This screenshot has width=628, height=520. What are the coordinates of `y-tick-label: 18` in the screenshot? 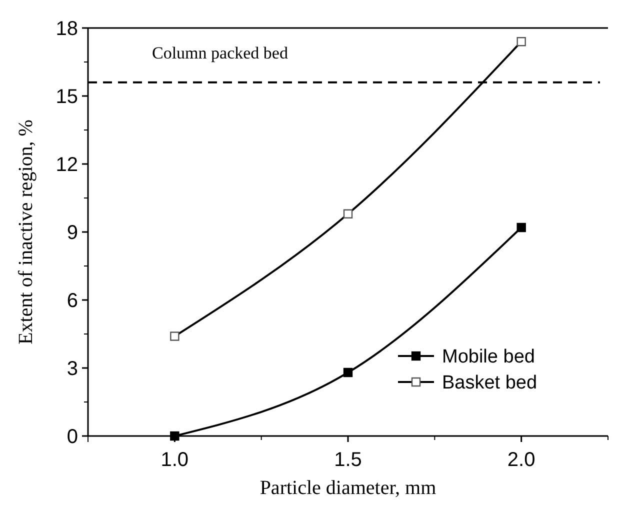 It's located at (67, 29).